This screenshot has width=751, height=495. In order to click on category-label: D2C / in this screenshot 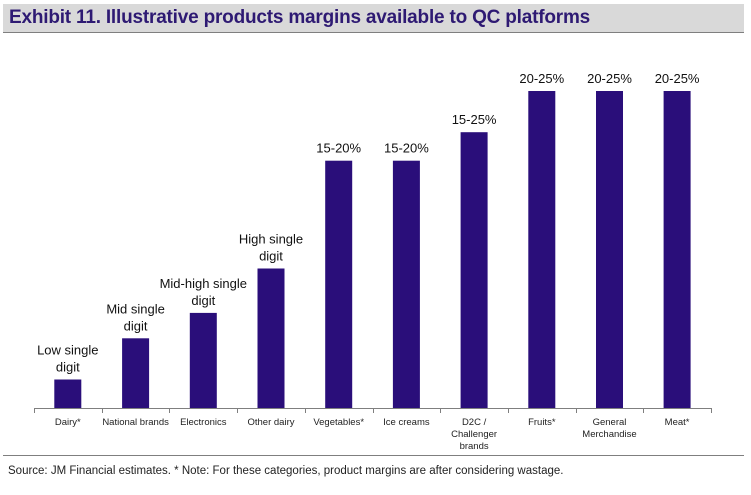, I will do `click(474, 422)`.